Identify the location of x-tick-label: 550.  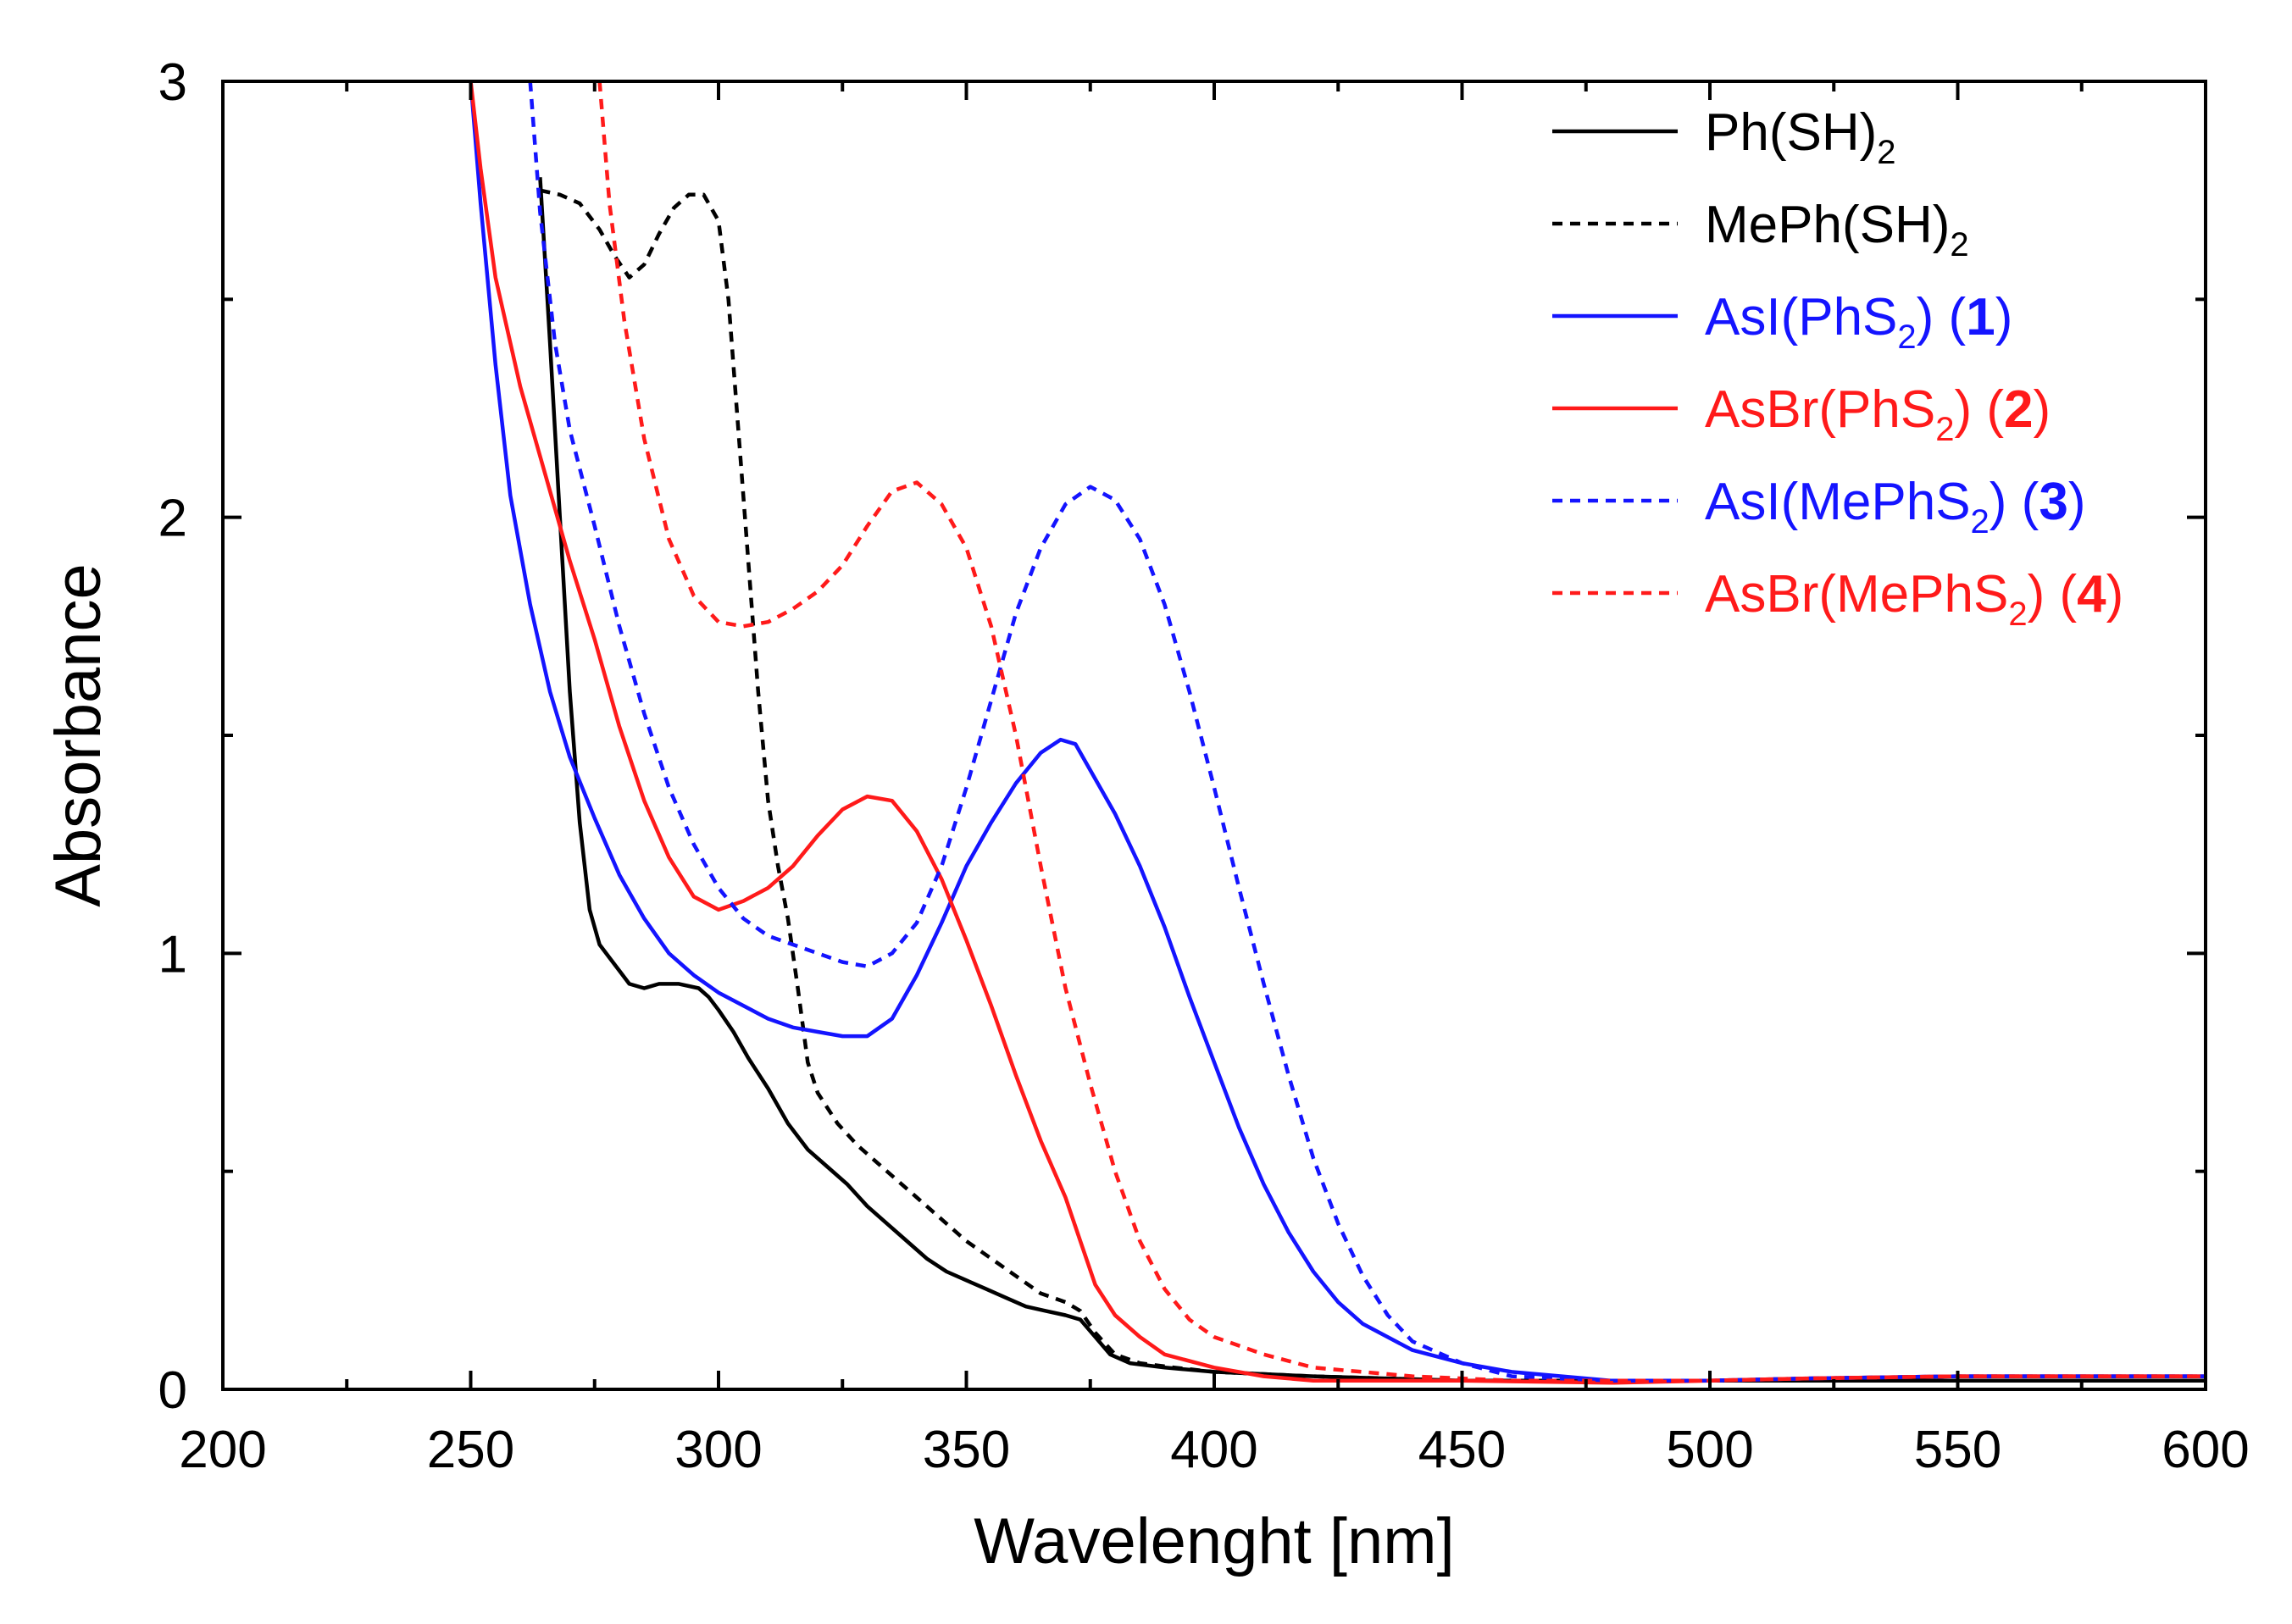
(1958, 1450).